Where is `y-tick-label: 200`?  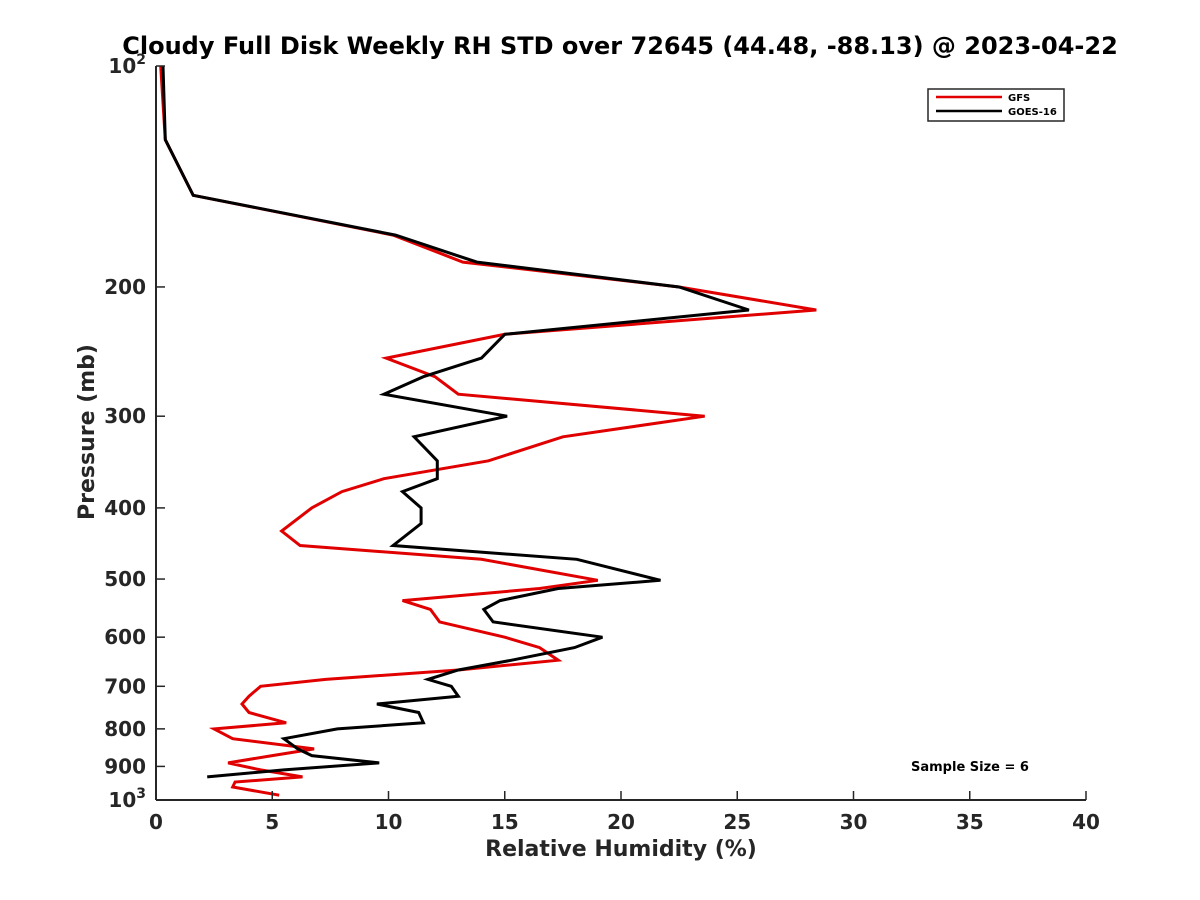
y-tick-label: 200 is located at coordinates (125, 287).